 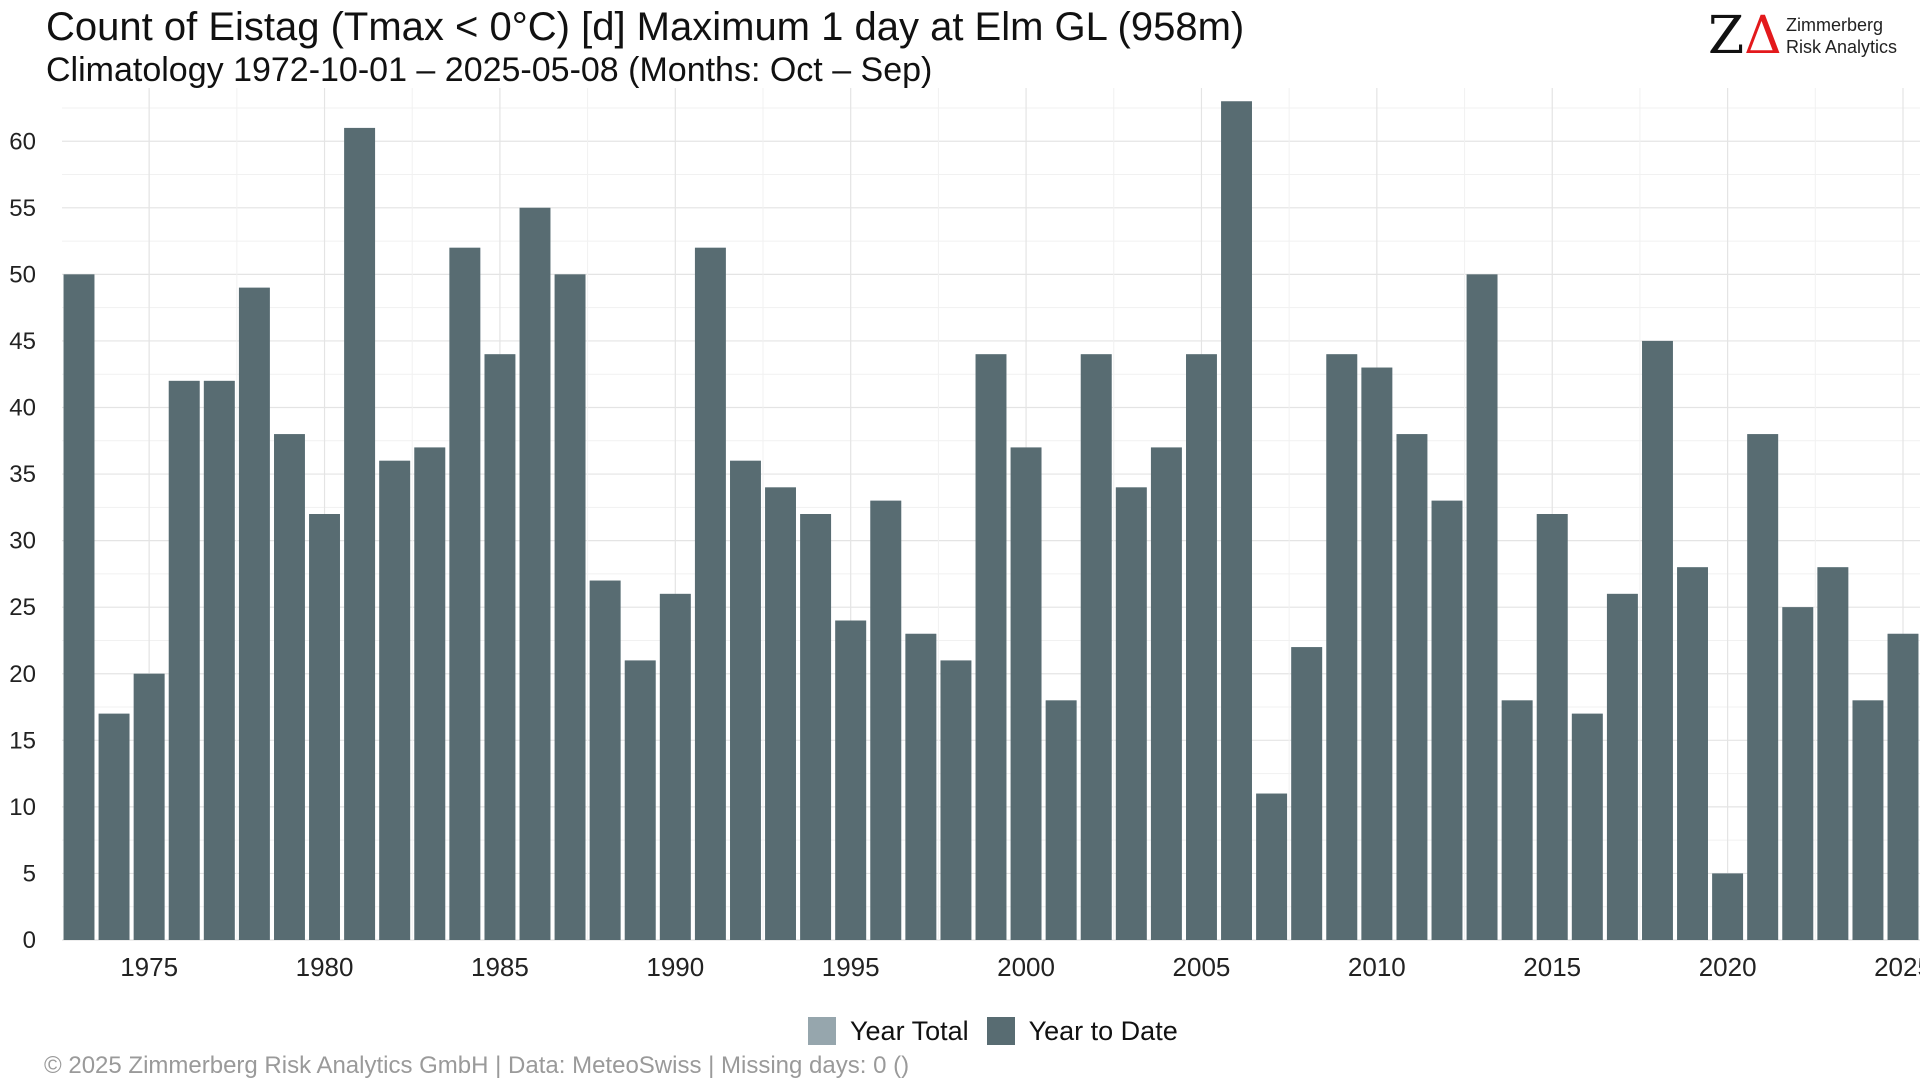 I want to click on legend-swatch-year-to-date, so click(x=1000, y=1031).